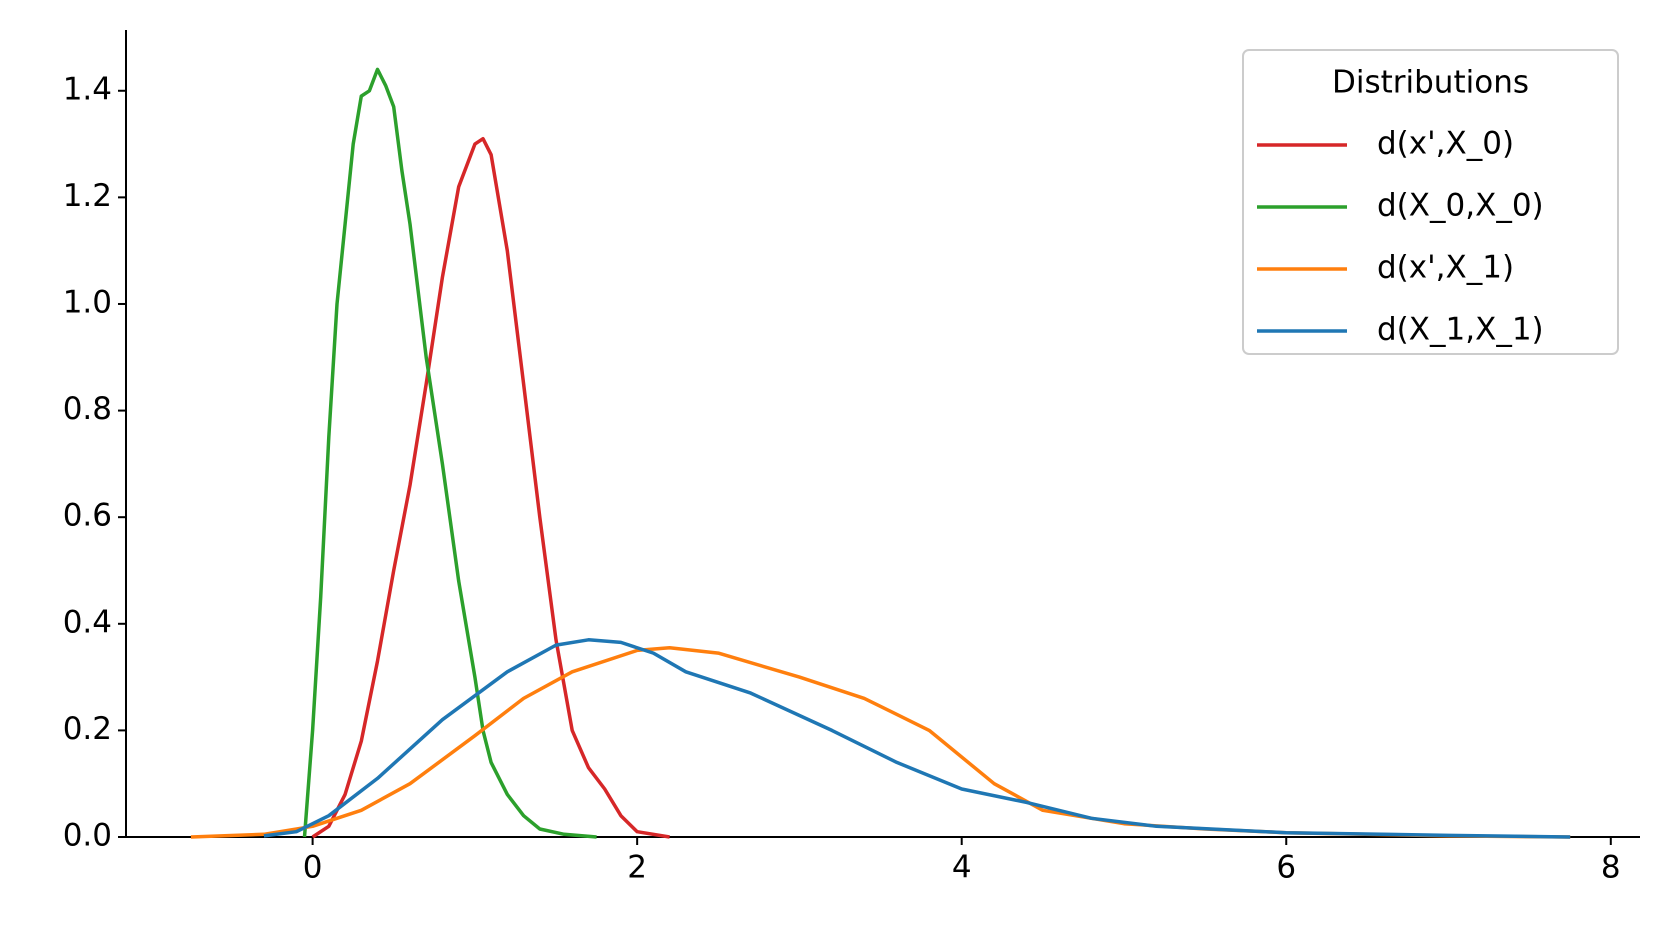  What do you see at coordinates (87, 89) in the screenshot?
I see `y-tick-label: 1.4` at bounding box center [87, 89].